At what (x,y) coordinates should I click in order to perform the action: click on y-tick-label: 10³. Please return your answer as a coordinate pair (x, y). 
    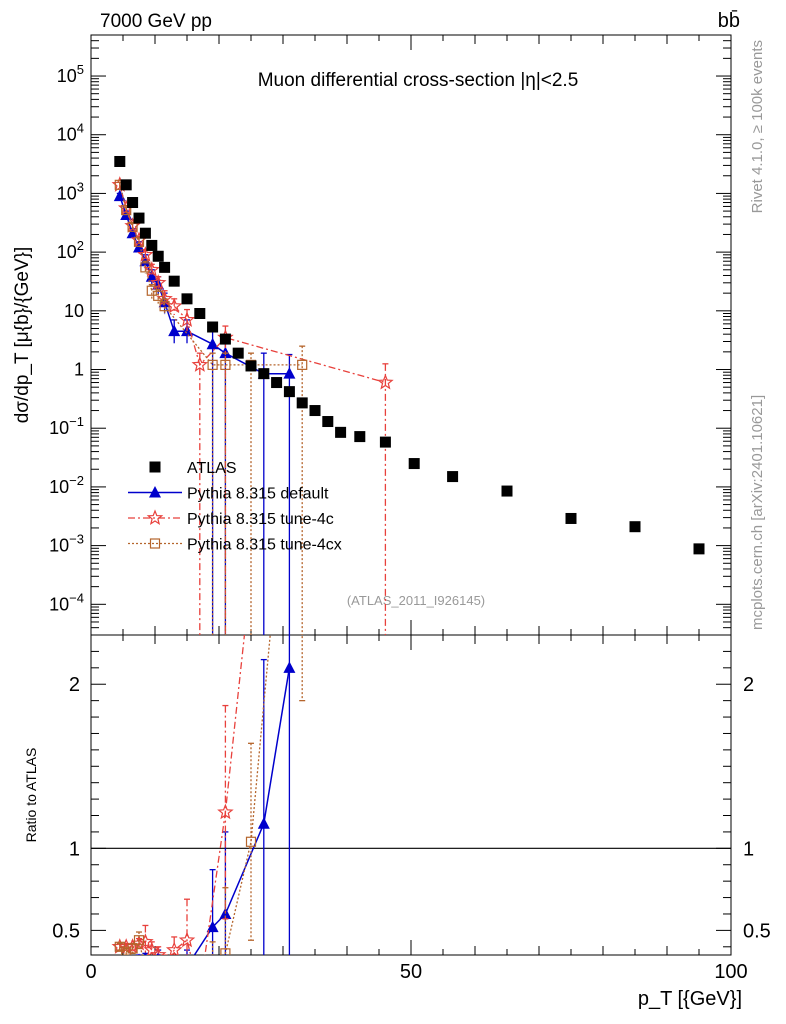
    Looking at the image, I should click on (70, 191).